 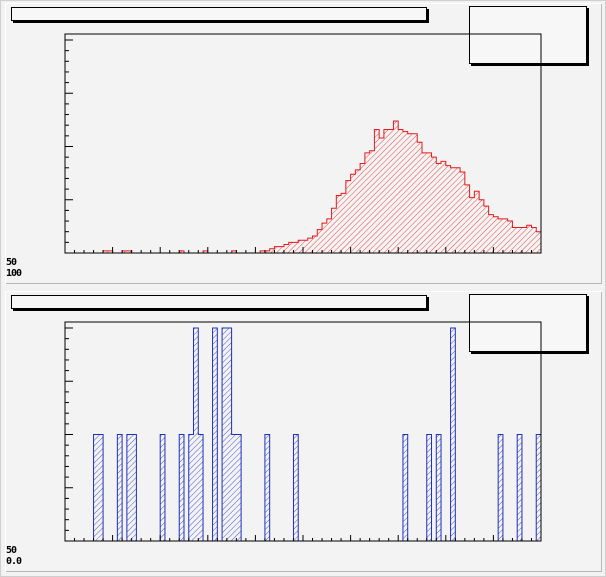 I want to click on bottom-title-box, so click(x=219, y=302).